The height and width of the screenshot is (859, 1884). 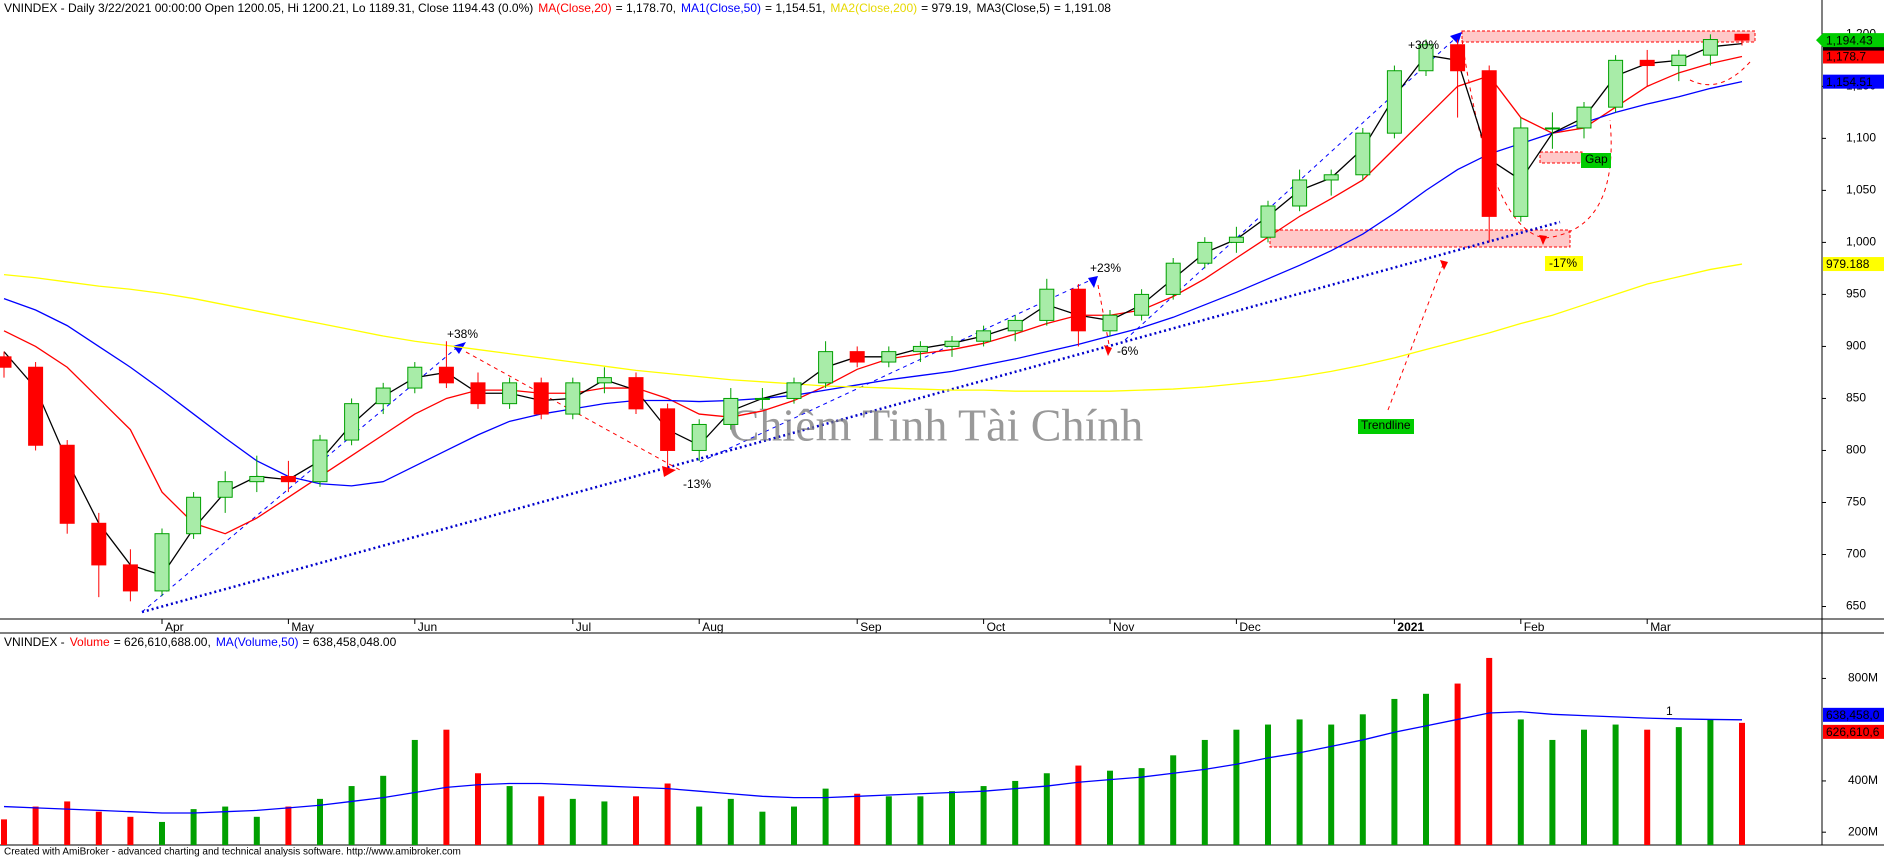 What do you see at coordinates (1420, 238) in the screenshot?
I see `support-zone` at bounding box center [1420, 238].